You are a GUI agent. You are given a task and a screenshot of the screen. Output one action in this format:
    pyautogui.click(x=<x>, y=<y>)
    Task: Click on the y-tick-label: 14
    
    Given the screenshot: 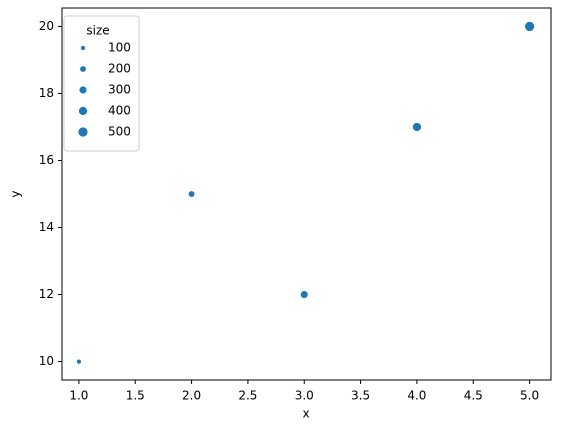 What is the action you would take?
    pyautogui.click(x=46, y=227)
    